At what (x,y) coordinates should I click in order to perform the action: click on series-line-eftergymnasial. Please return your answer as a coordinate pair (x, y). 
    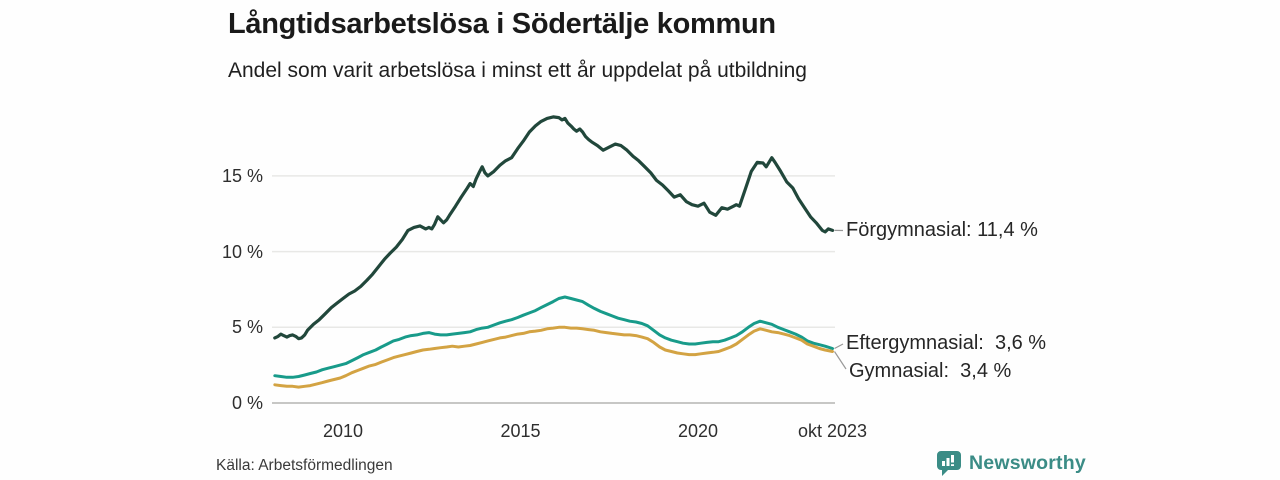
    Looking at the image, I should click on (553, 337).